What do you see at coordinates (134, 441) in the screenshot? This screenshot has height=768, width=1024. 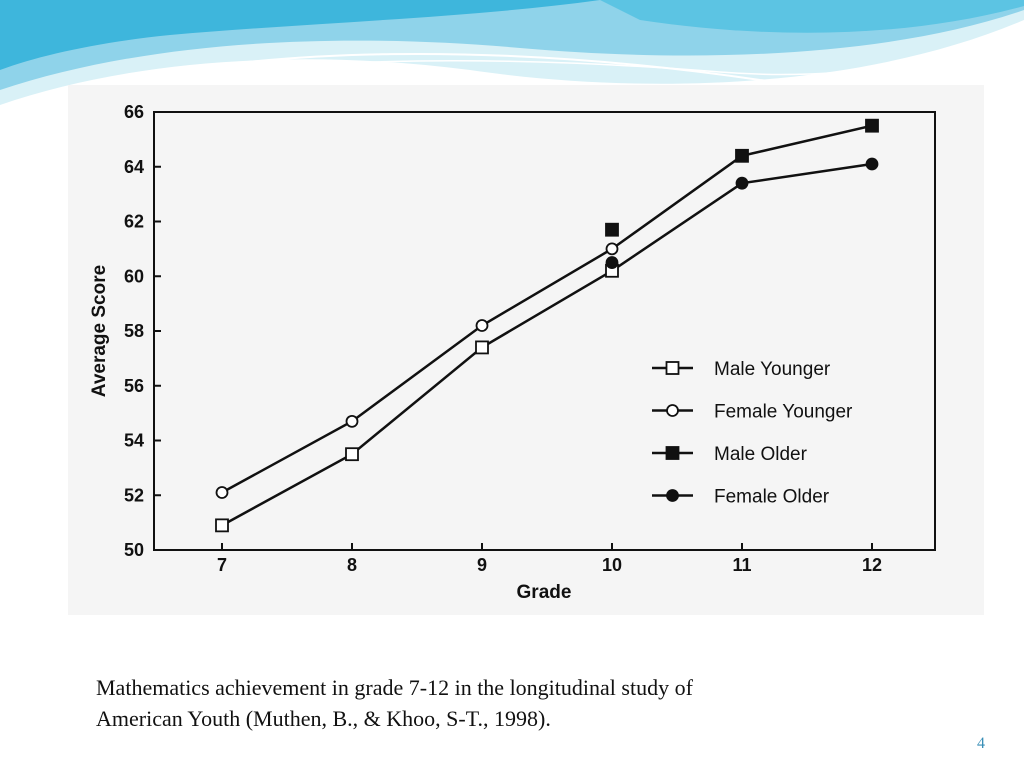 I see `y-tick-label: 54` at bounding box center [134, 441].